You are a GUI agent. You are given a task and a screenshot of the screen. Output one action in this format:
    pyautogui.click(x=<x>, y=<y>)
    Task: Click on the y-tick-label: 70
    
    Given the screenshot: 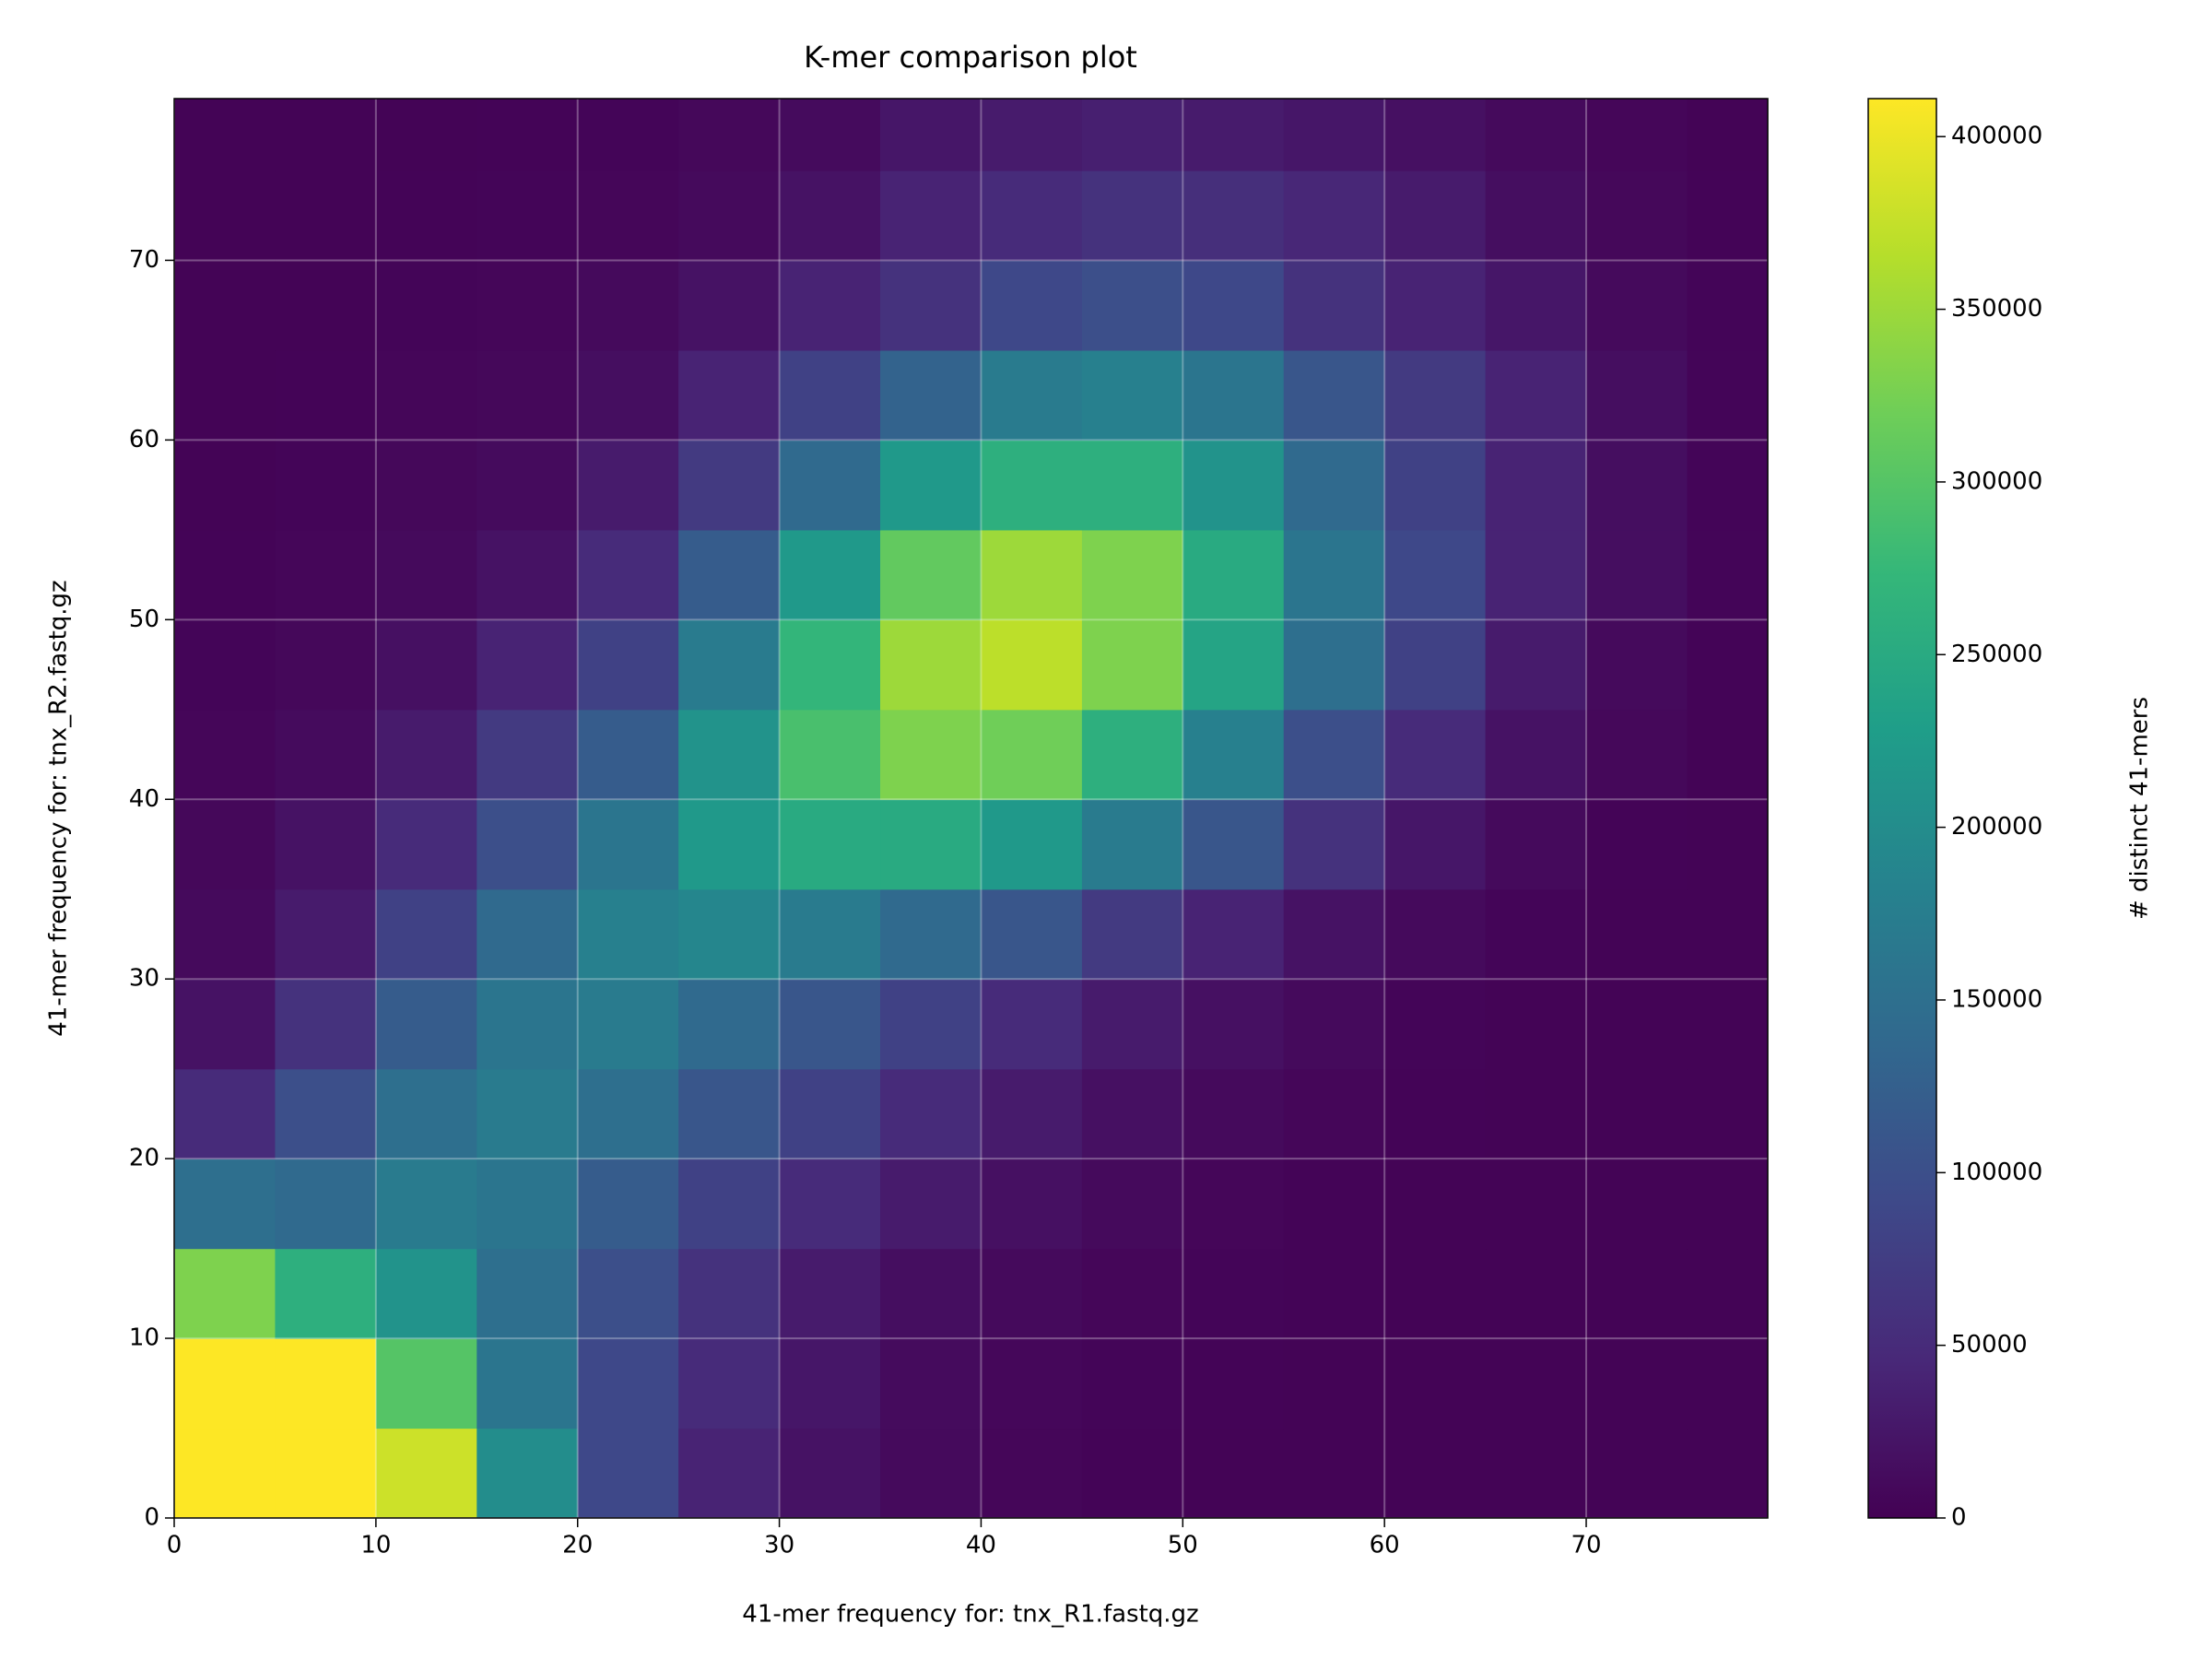 What is the action you would take?
    pyautogui.click(x=144, y=260)
    